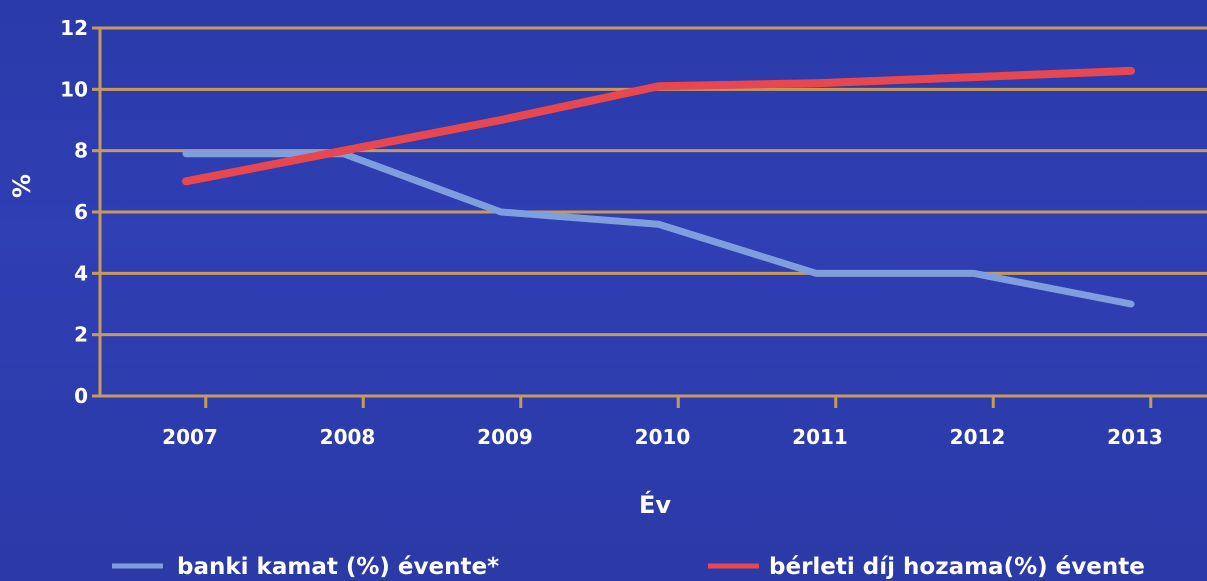 This screenshot has height=581, width=1207. What do you see at coordinates (505, 437) in the screenshot?
I see `x-tick-label: 2009` at bounding box center [505, 437].